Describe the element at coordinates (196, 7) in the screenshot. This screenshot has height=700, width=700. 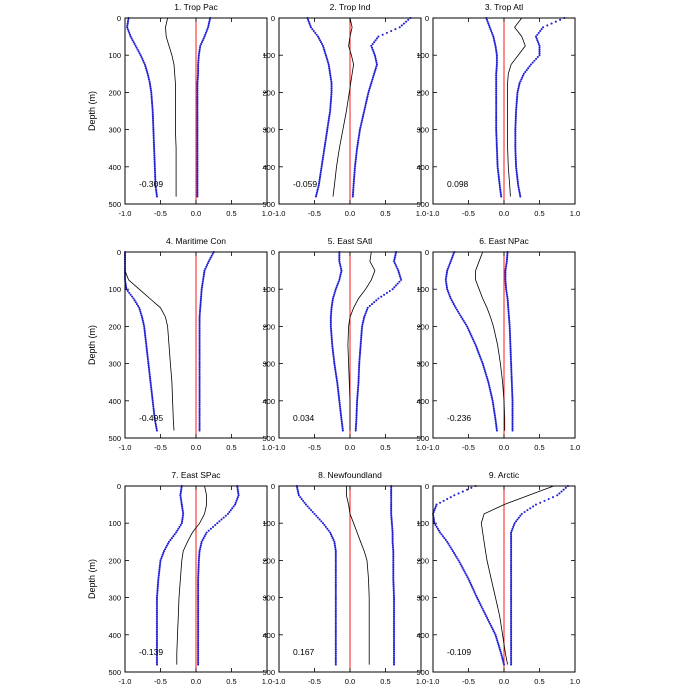
I see `panel-title: 1. Trop Pac` at that location.